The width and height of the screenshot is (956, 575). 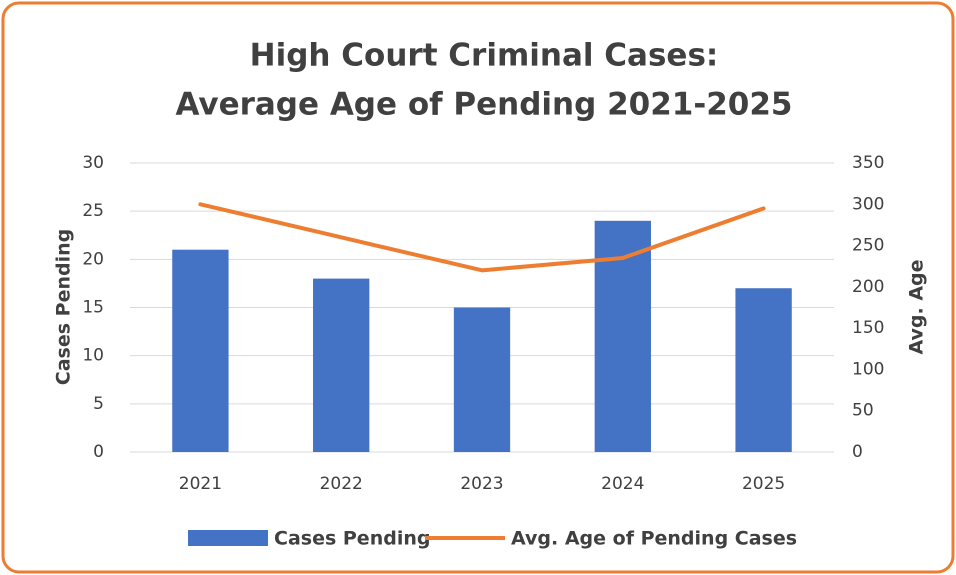 What do you see at coordinates (352, 539) in the screenshot?
I see `legend-label: Cases Pending` at bounding box center [352, 539].